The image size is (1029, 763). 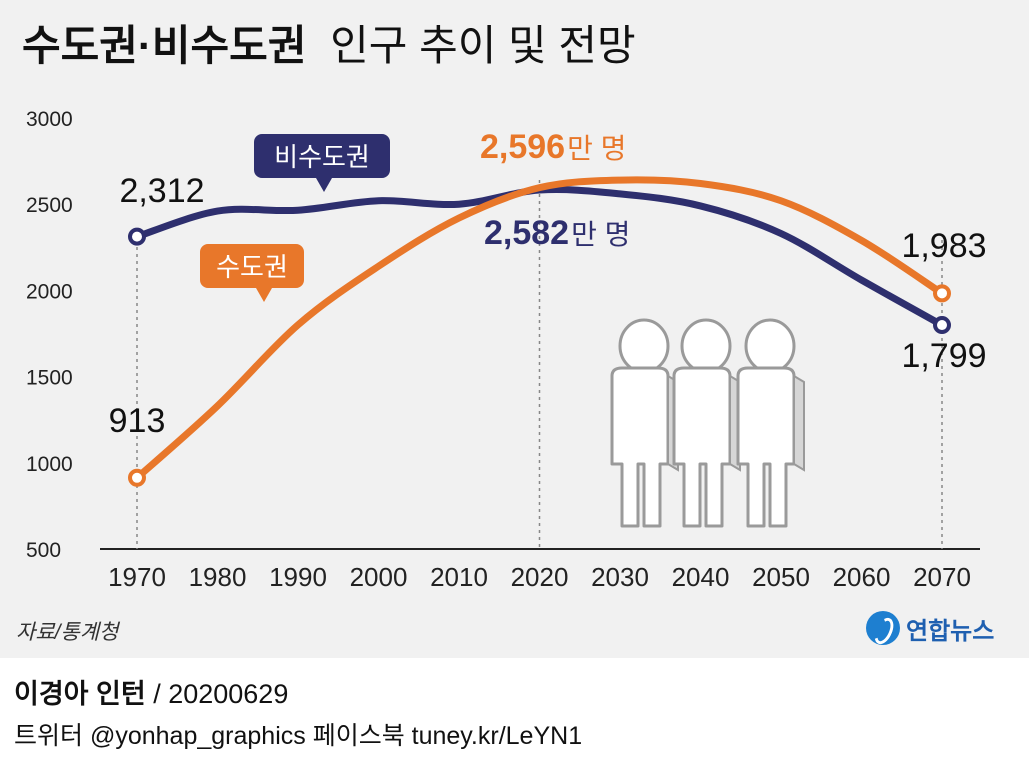 I want to click on chart-title-bold: 수도권·비수도권, so click(x=164, y=45).